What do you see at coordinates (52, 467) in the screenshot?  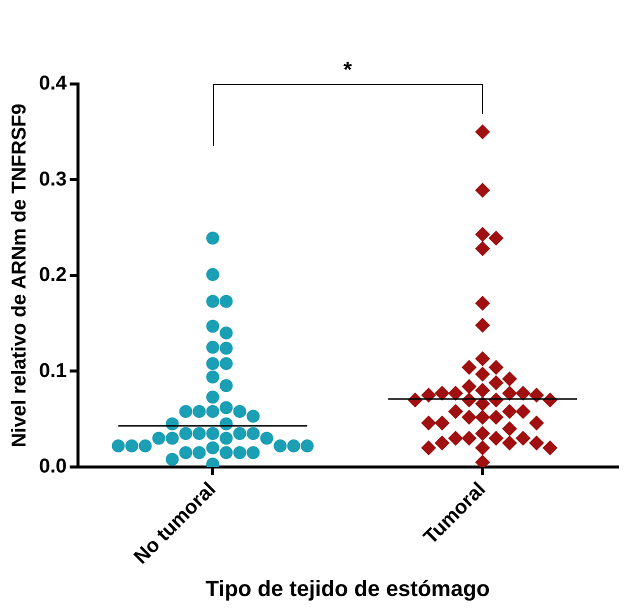 I see `y-tick-label: 0.0` at bounding box center [52, 467].